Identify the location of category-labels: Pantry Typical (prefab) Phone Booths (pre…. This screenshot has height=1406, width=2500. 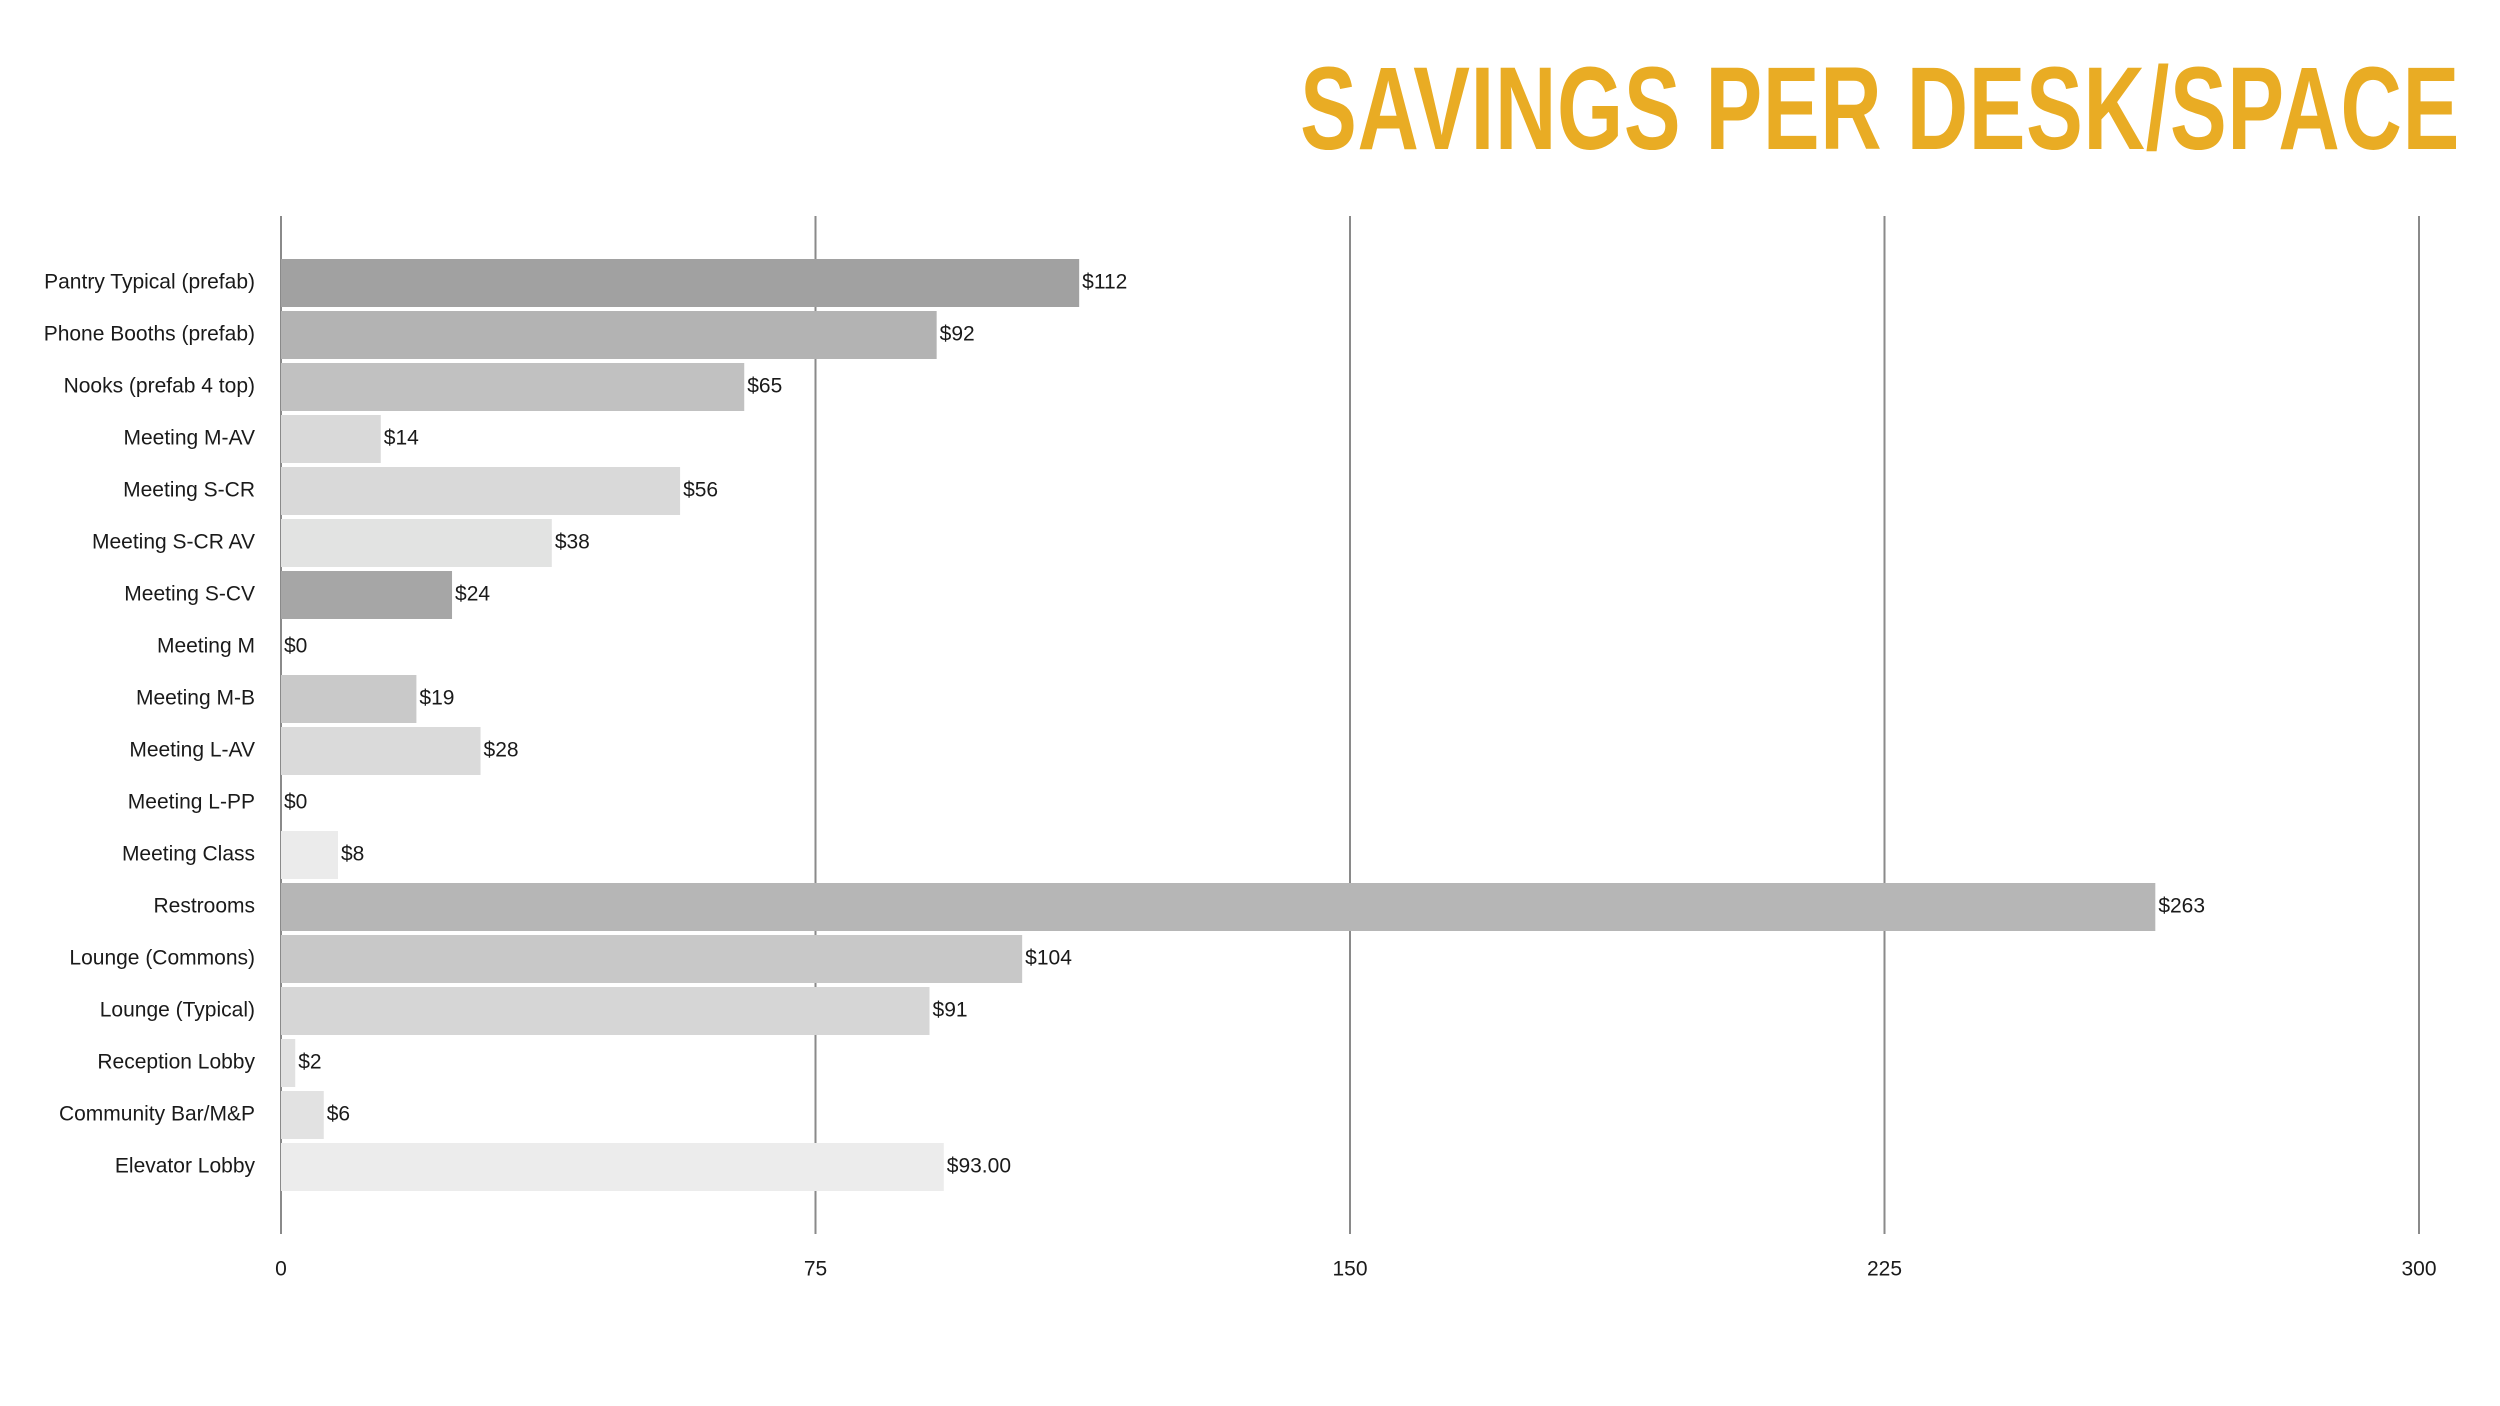
(150, 724).